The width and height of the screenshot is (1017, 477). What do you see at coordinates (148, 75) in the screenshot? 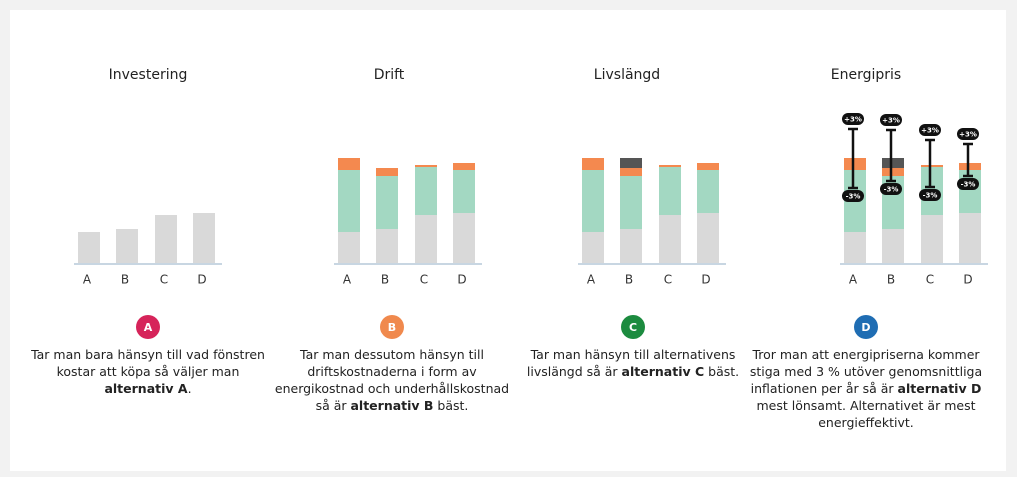
I see `chart-title: Investering` at bounding box center [148, 75].